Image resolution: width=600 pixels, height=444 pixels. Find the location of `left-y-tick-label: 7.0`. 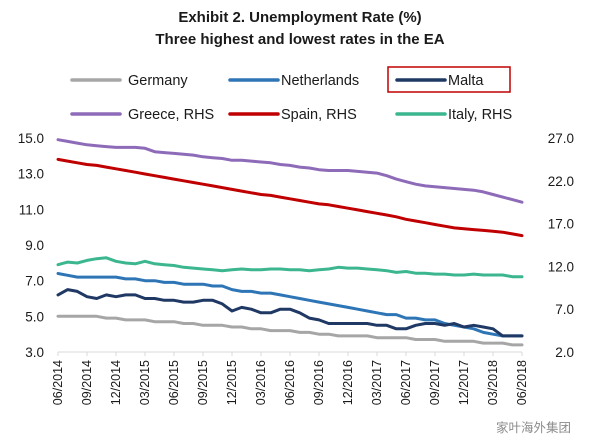

left-y-tick-label: 7.0 is located at coordinates (34, 281).